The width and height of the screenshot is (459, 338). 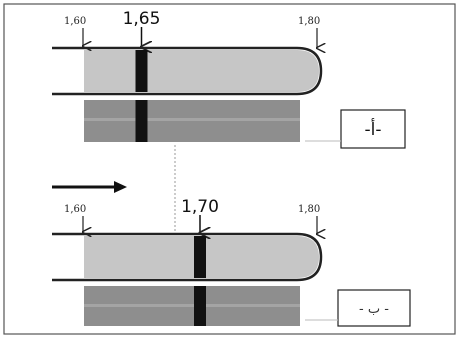 What do you see at coordinates (191, 71) in the screenshot?
I see `panel-a-tube-fill` at bounding box center [191, 71].